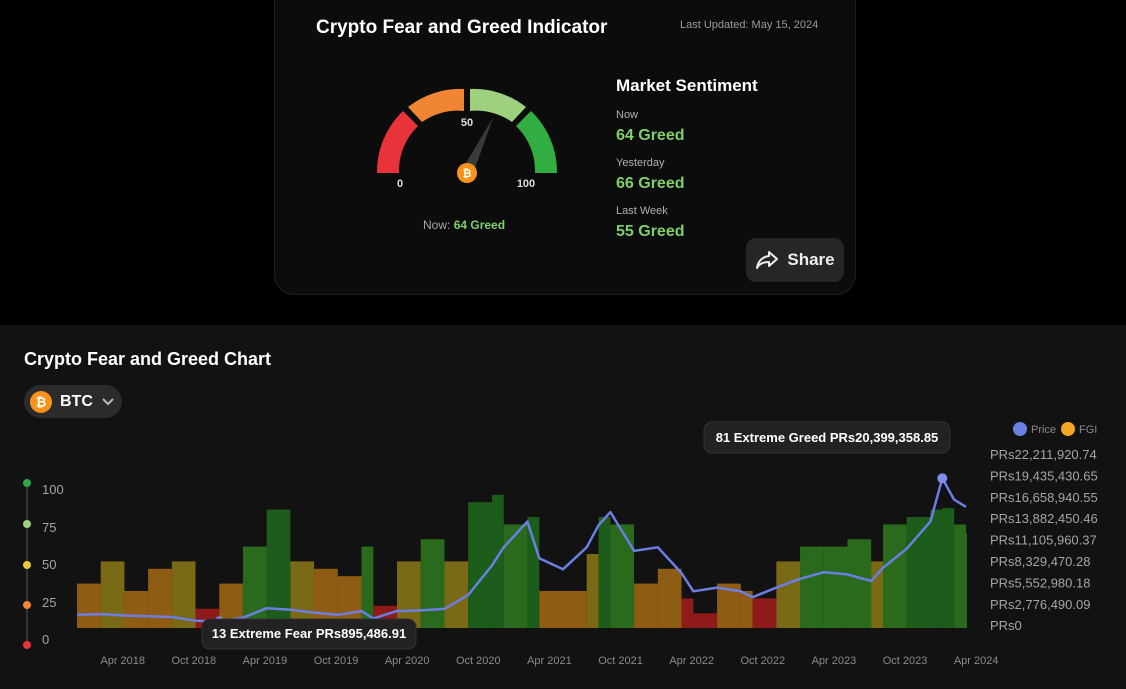 The image size is (1126, 689). What do you see at coordinates (479, 225) in the screenshot?
I see `gauge-now-value: 64 Greed` at bounding box center [479, 225].